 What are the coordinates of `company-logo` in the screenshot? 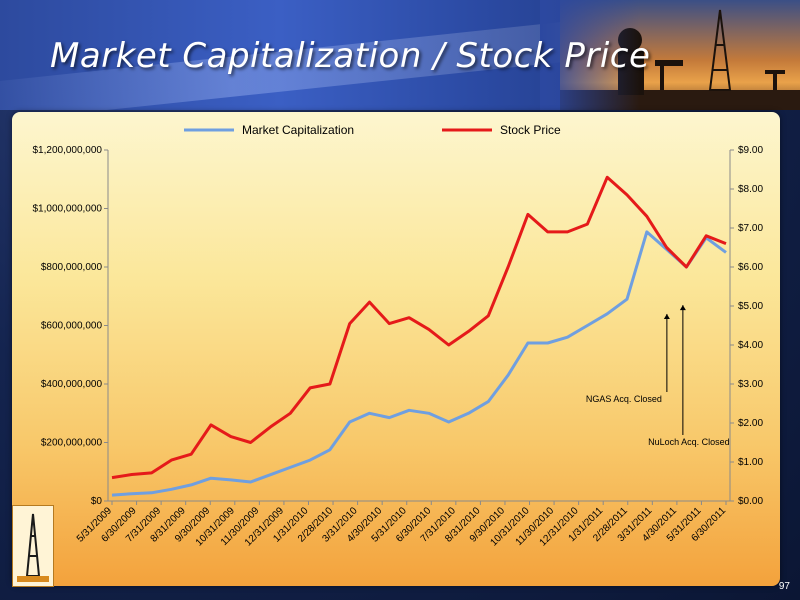 It's located at (33, 546).